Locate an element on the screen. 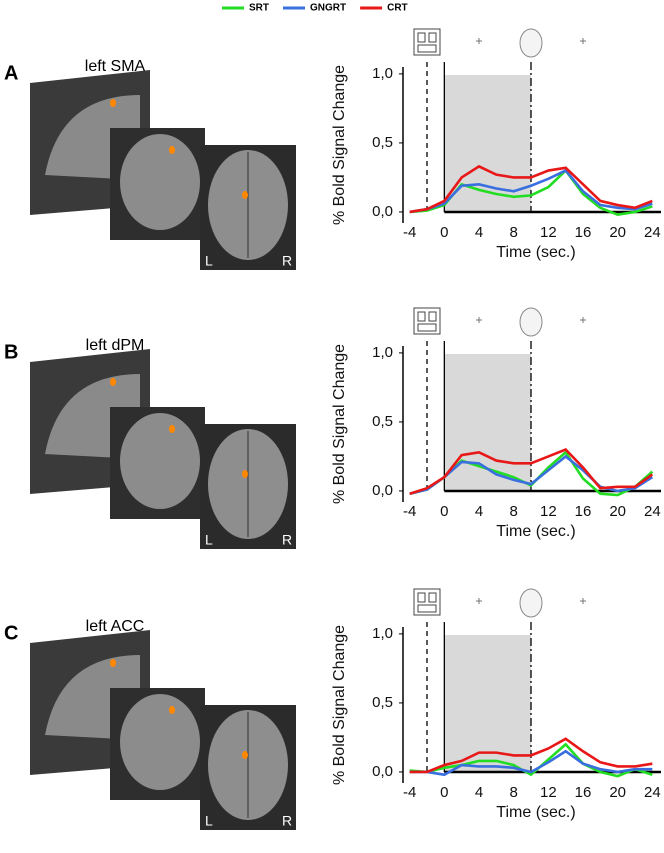  legend-label: CRT is located at coordinates (397, 8).